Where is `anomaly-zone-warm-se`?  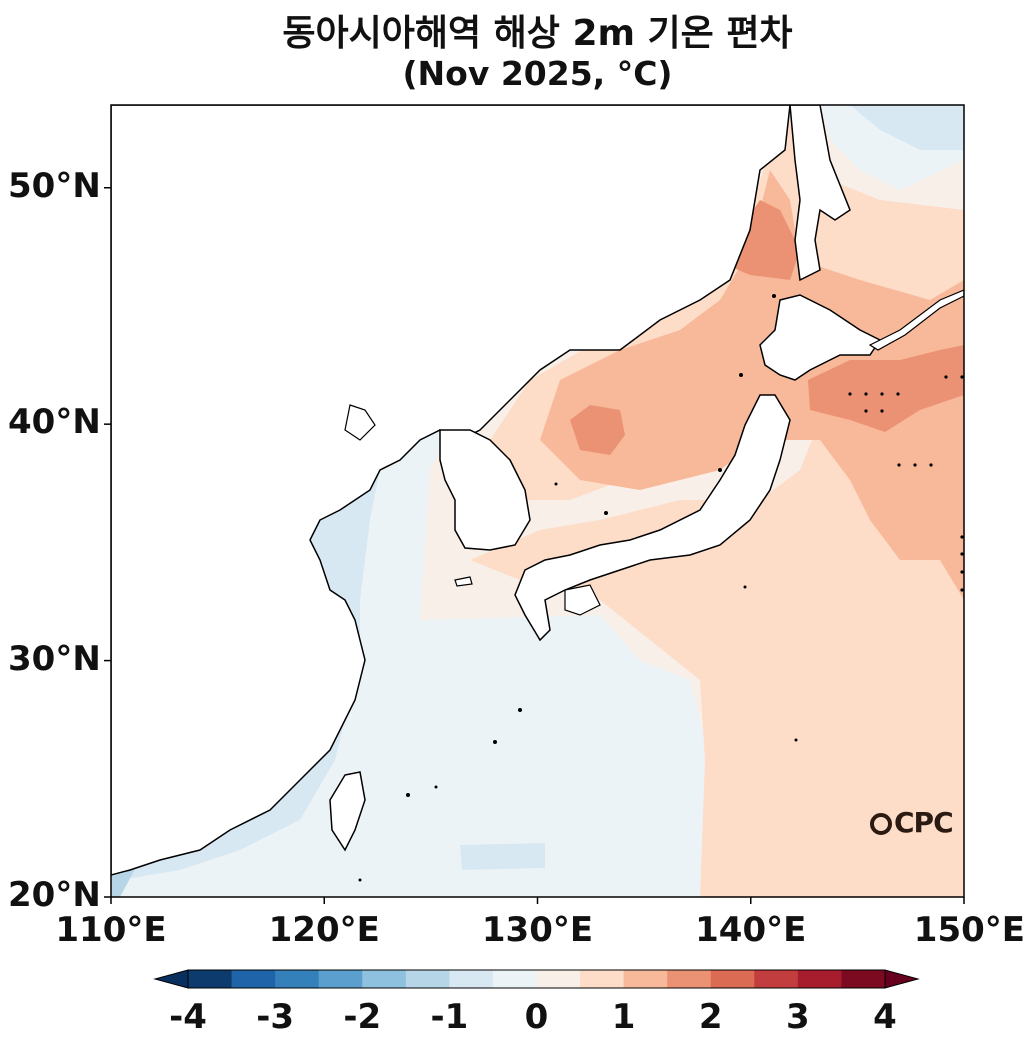
anomaly-zone-warm-se is located at coordinates (864, 630).